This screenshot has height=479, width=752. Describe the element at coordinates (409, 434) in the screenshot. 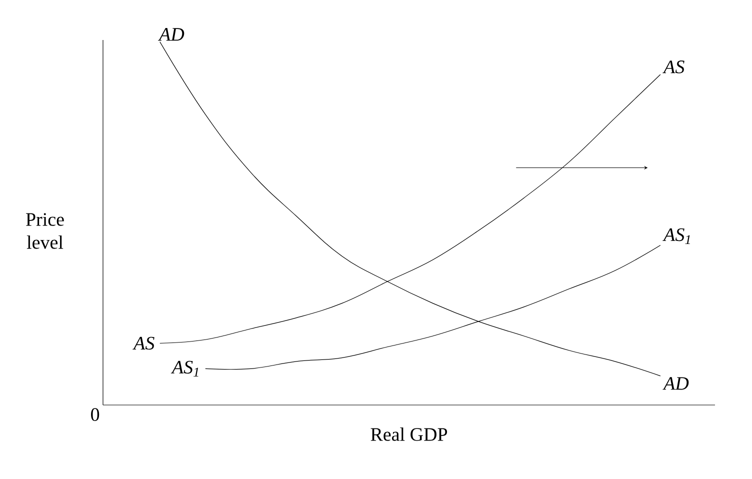

I see `x-axis-title: Real GDP` at that location.